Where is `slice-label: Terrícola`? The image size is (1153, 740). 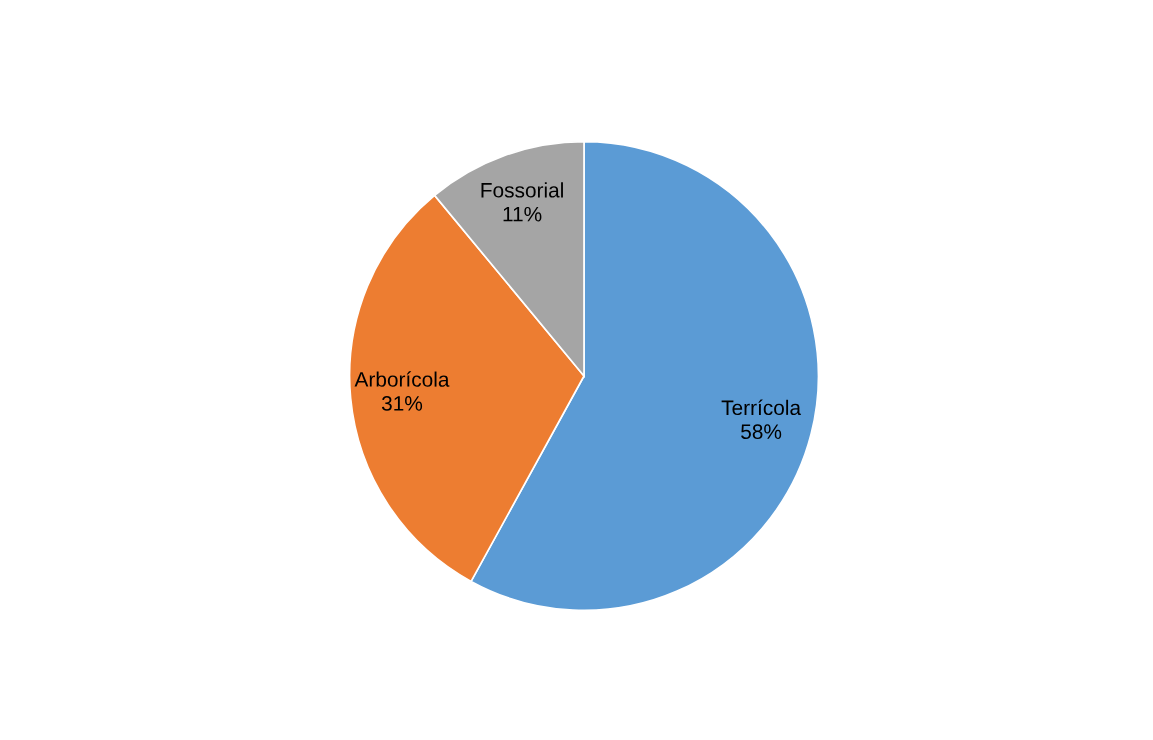 slice-label: Terrícola is located at coordinates (761, 407).